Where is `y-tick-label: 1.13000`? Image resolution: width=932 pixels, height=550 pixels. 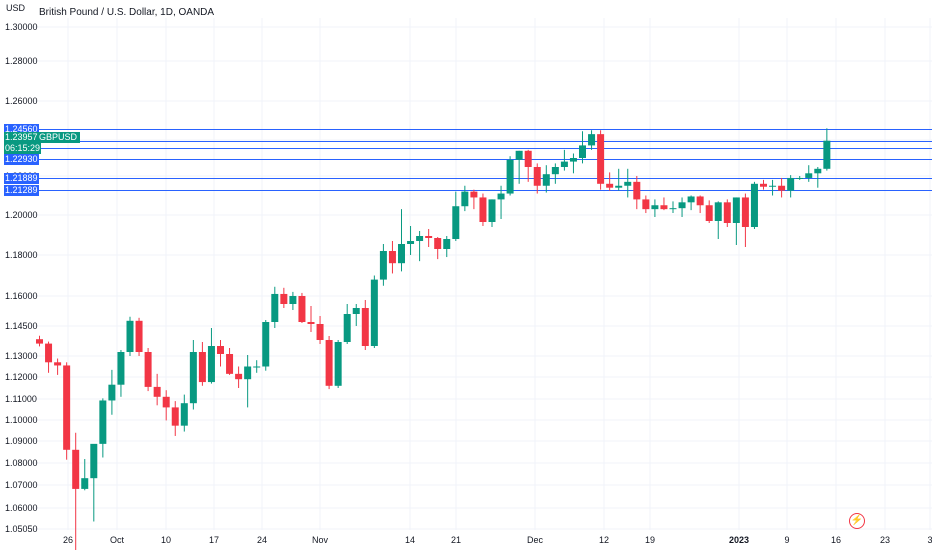
y-tick-label: 1.13000 is located at coordinates (21, 356).